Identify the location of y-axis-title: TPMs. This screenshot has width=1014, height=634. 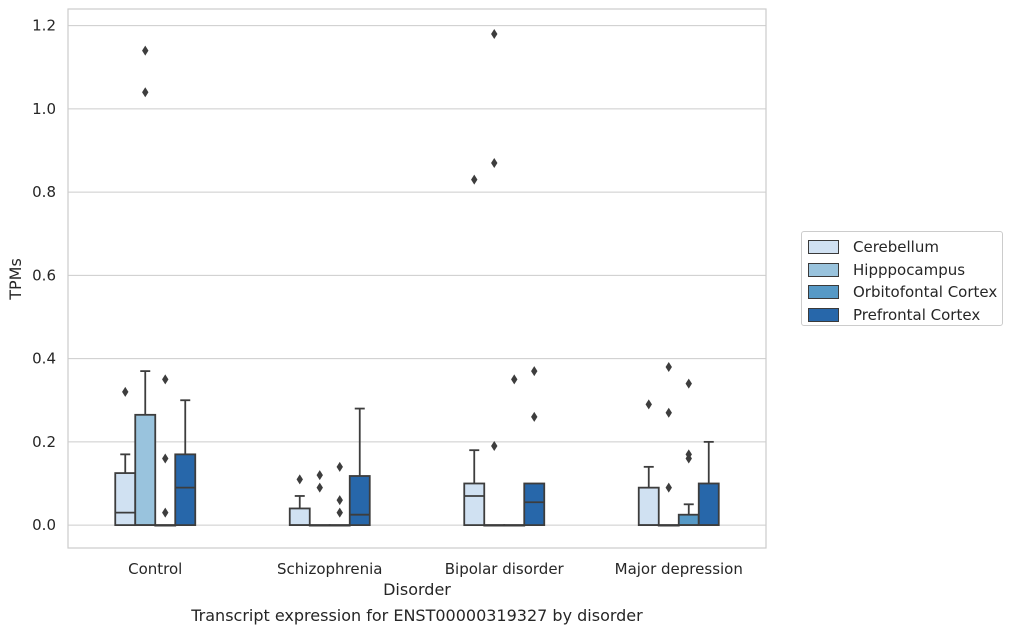
(15, 279).